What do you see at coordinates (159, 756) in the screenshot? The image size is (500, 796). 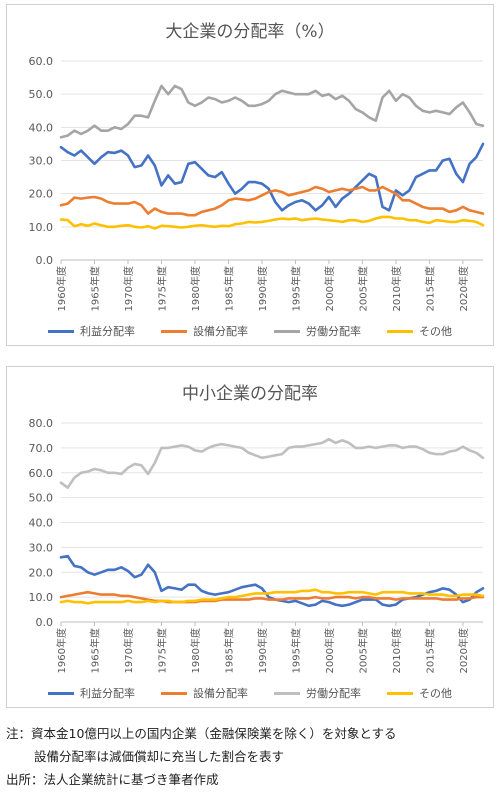 I see `note-equipment-definition: 設備分配率は減価償却に充当した割合を表す` at bounding box center [159, 756].